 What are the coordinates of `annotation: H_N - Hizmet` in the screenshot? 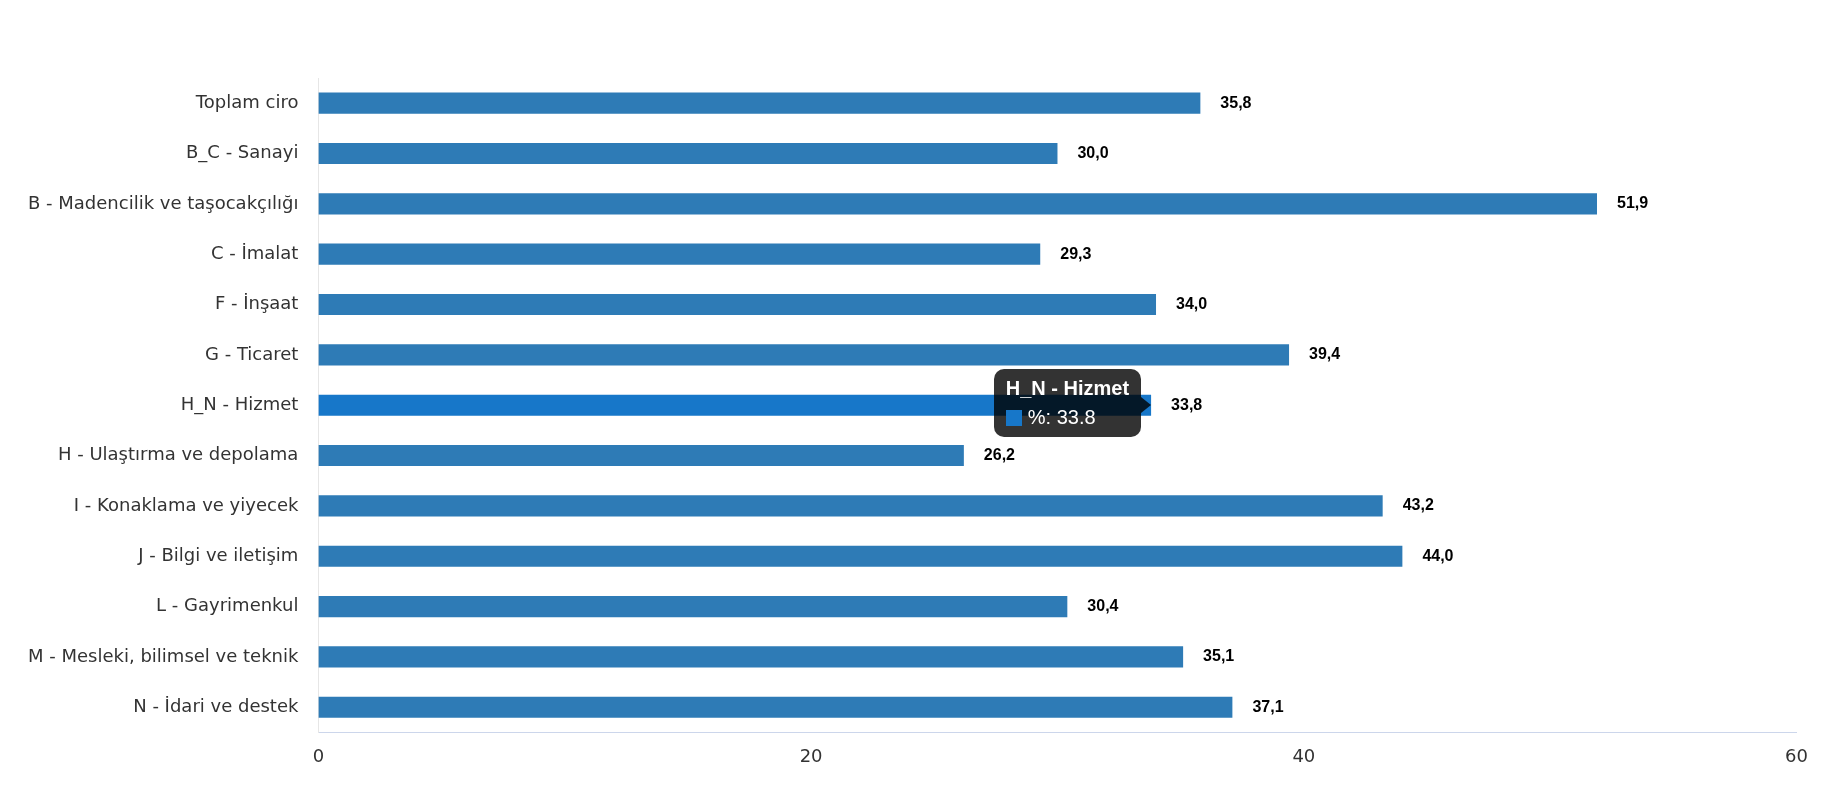 It's located at (1067, 389).